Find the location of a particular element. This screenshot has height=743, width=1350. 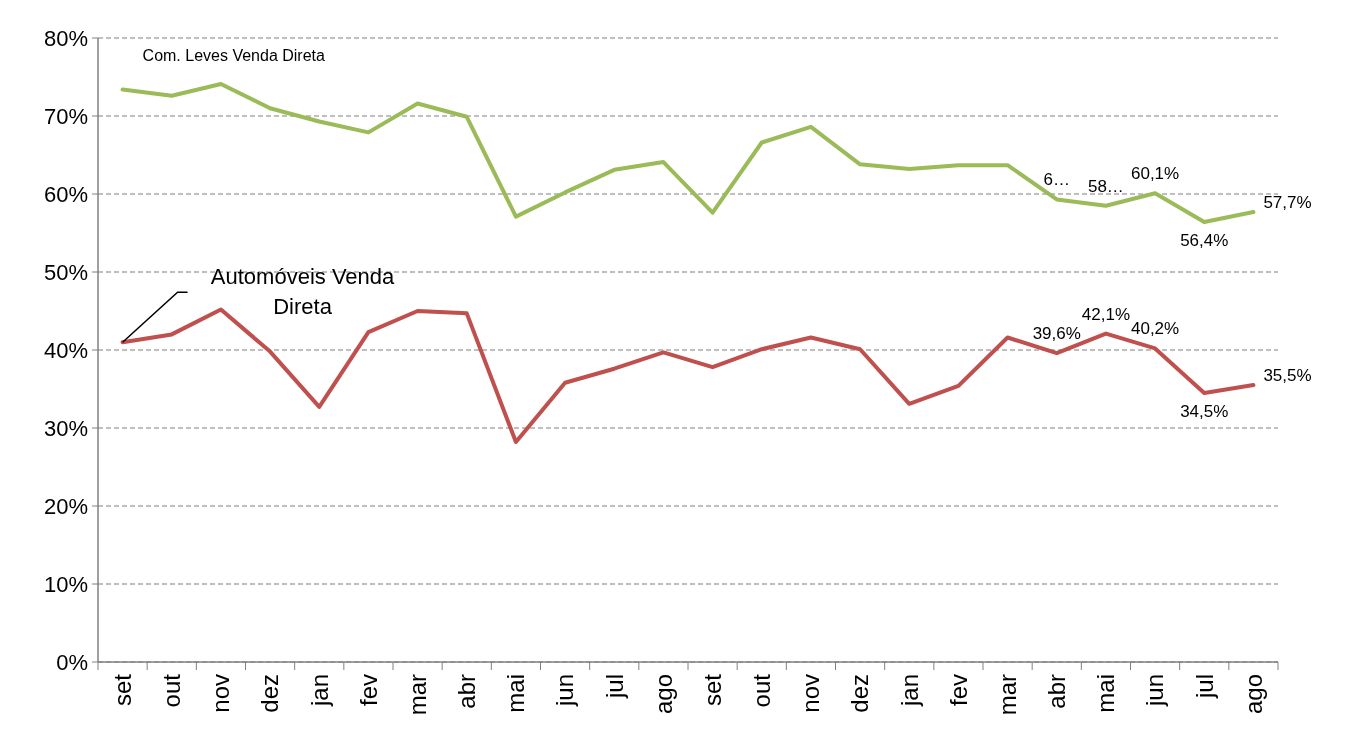

y-tick-label: 80% is located at coordinates (65, 38).